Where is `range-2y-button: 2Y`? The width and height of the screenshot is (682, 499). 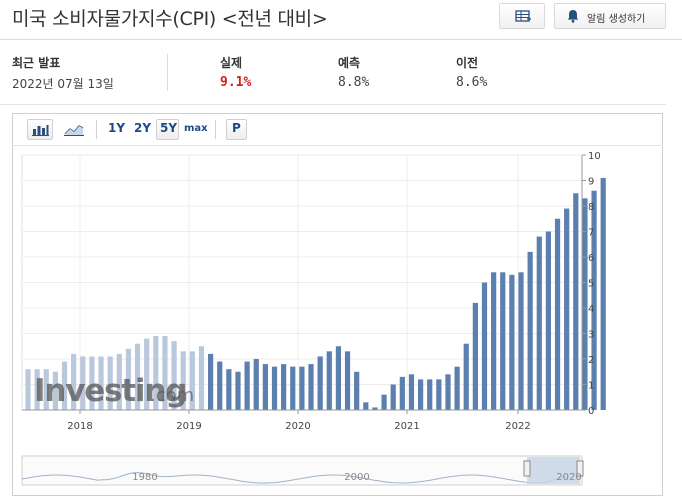
range-2y-button: 2Y is located at coordinates (143, 128).